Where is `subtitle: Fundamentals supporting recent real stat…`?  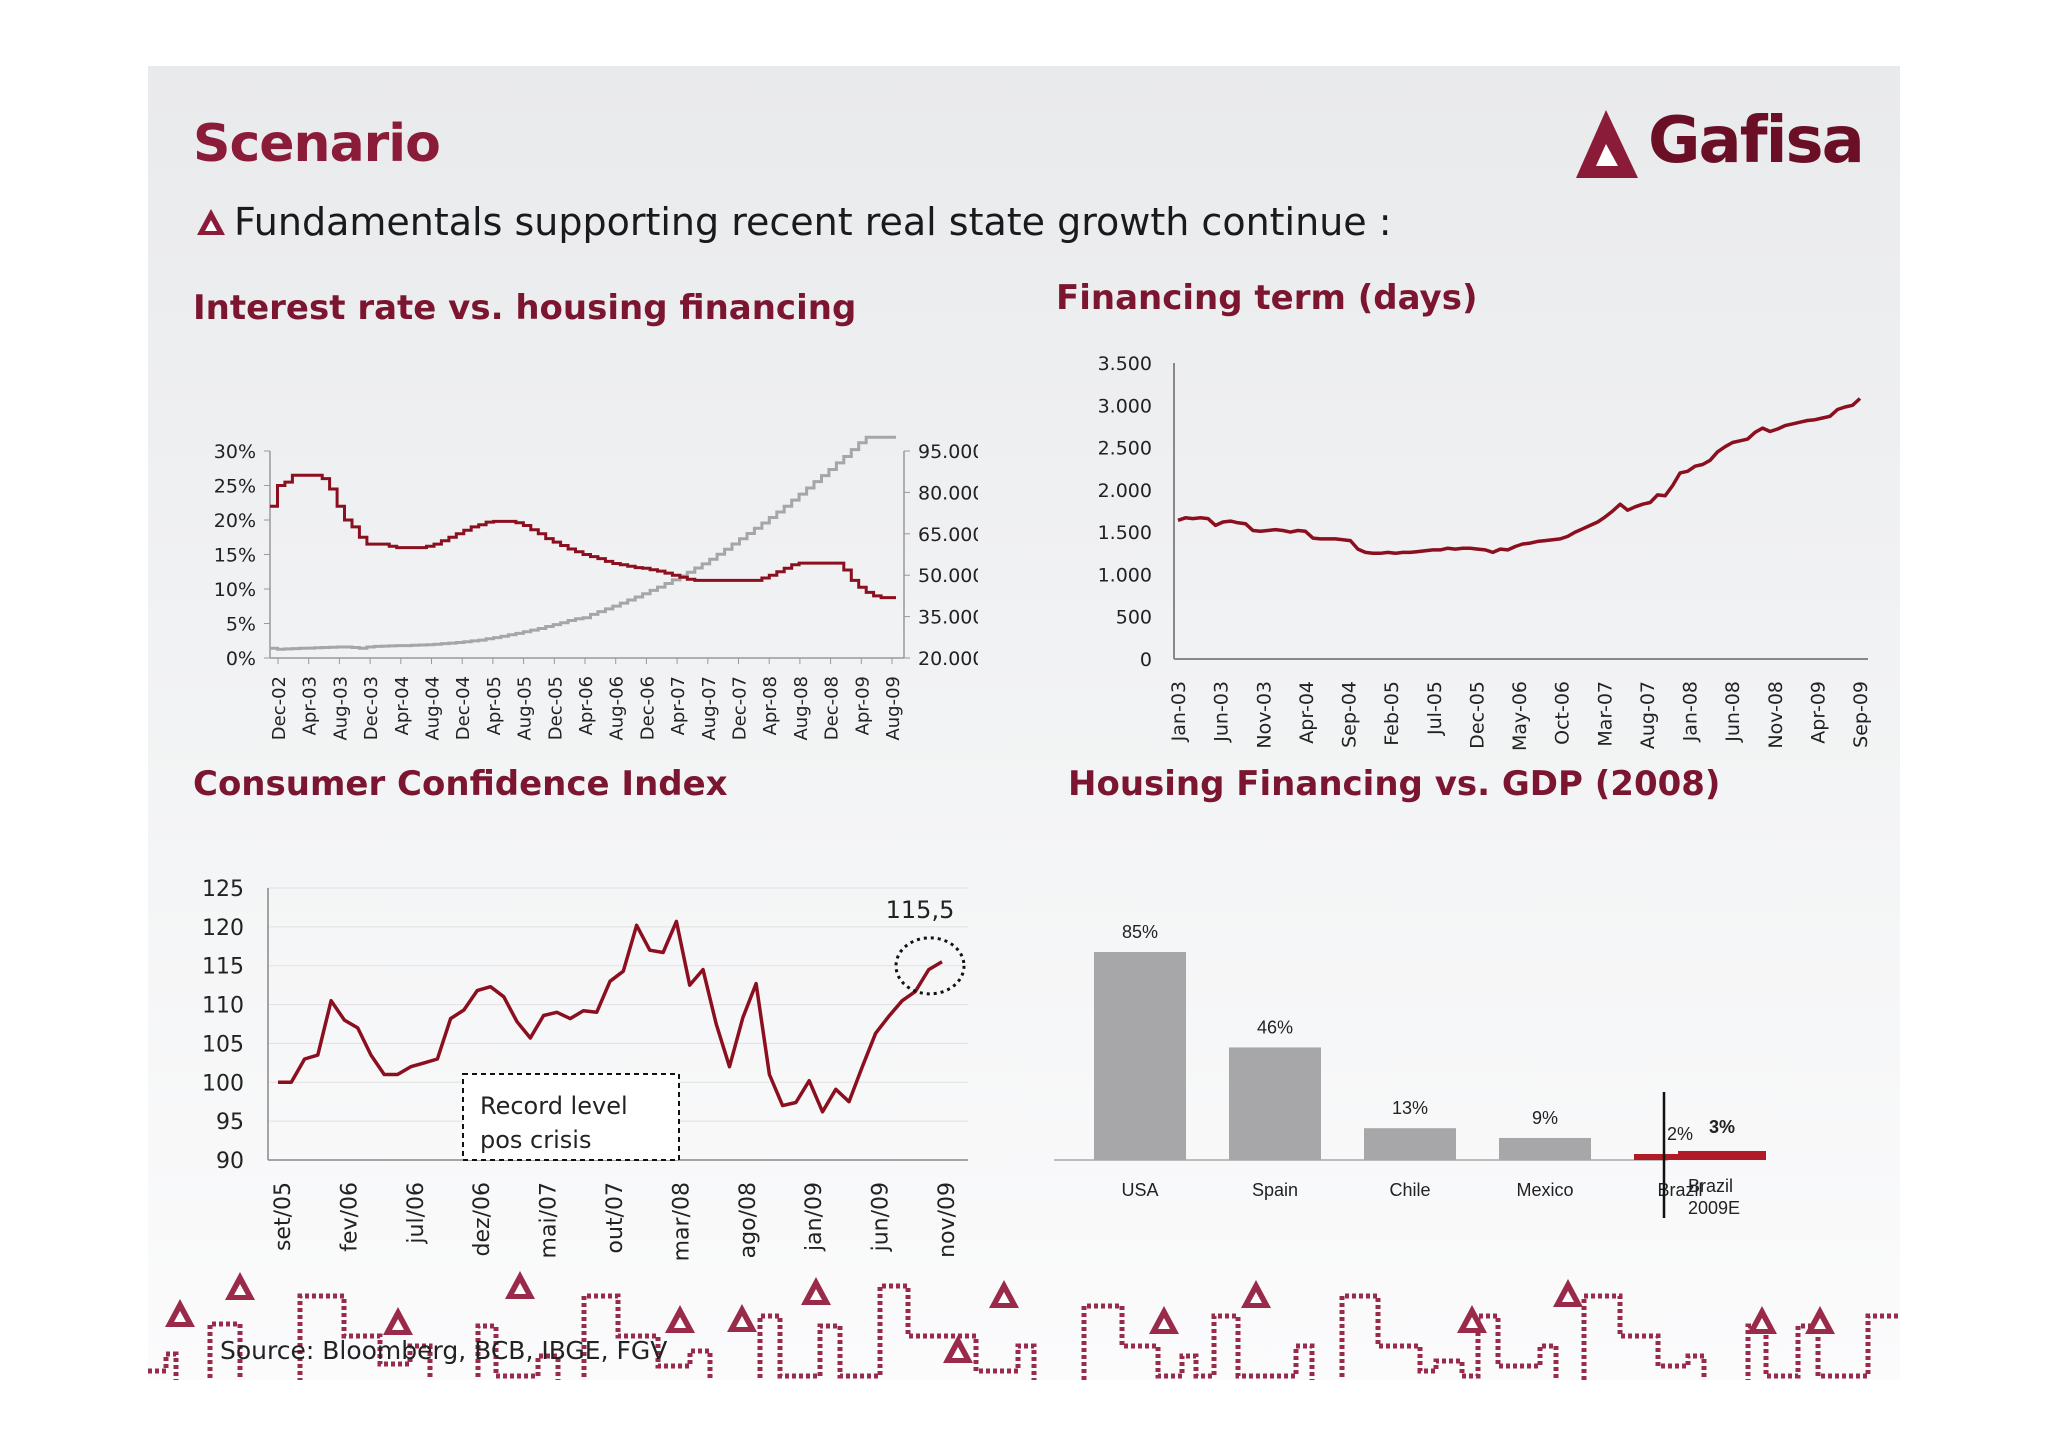 subtitle: Fundamentals supporting recent real stat… is located at coordinates (813, 222).